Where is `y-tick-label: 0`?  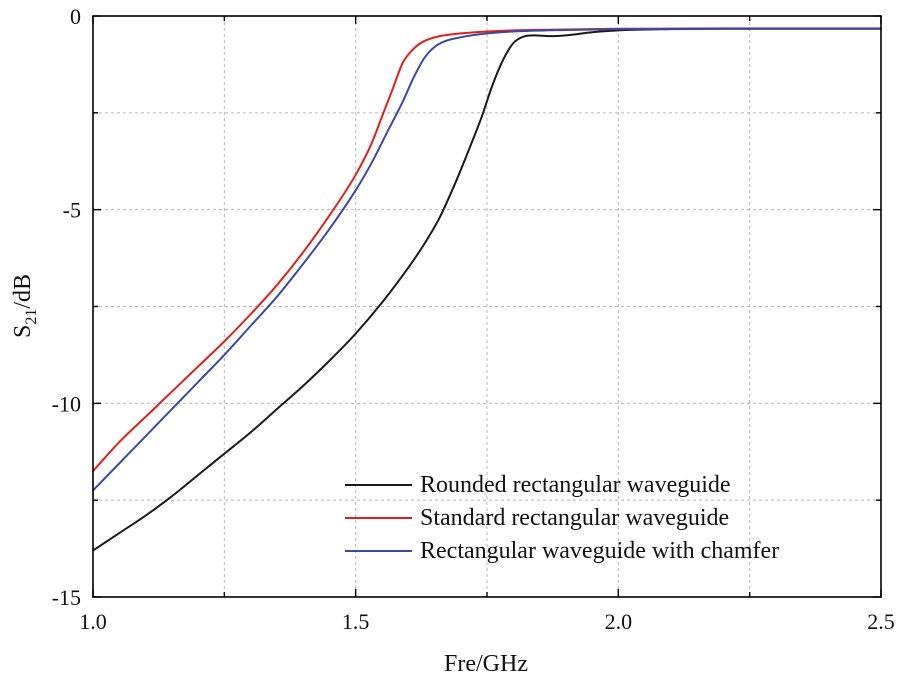 y-tick-label: 0 is located at coordinates (75, 16).